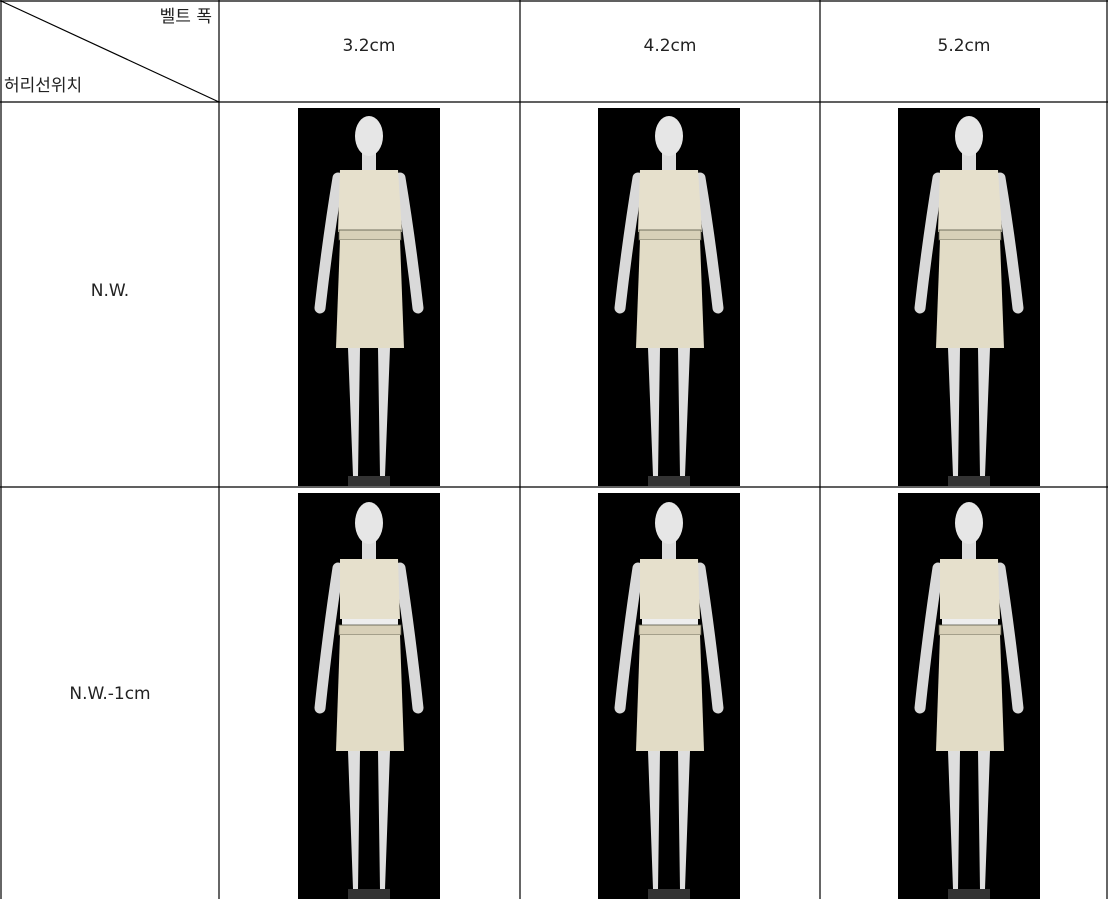 This screenshot has height=903, width=1109. What do you see at coordinates (43, 86) in the screenshot?
I see `corner-bottom: 허리선위치` at bounding box center [43, 86].